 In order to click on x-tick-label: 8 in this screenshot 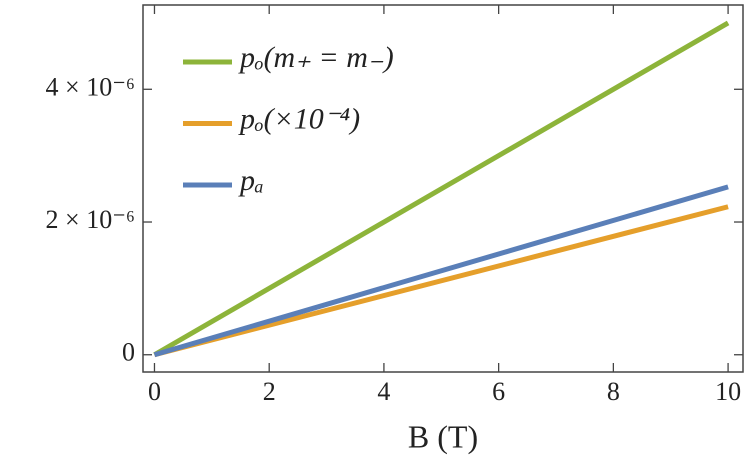, I will do `click(613, 391)`.